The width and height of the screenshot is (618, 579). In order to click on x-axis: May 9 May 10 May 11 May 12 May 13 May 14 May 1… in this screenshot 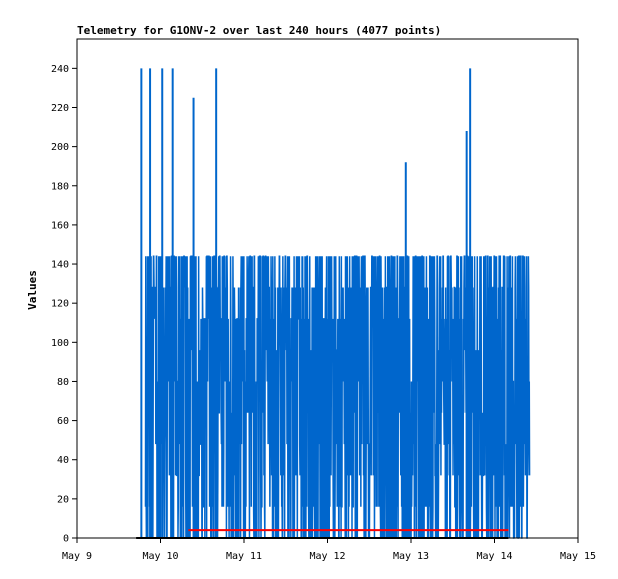, I will do `click(329, 550)`.